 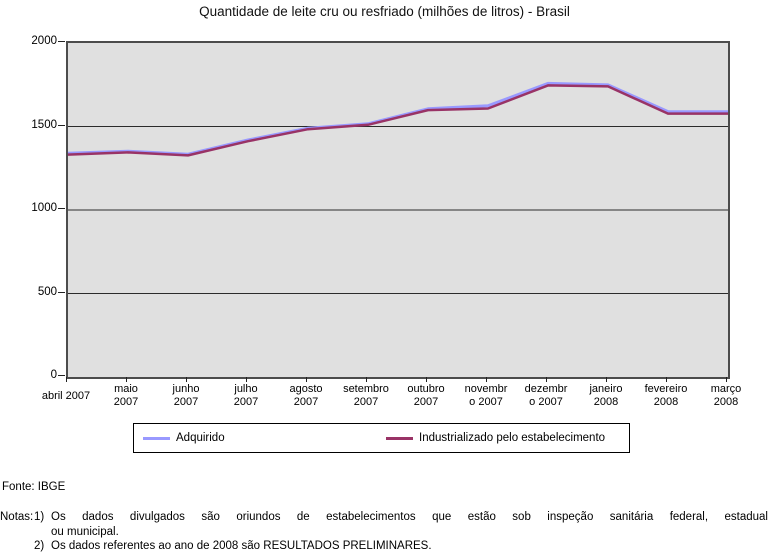 I want to click on x-axis-label-agosto-2007: agosto 2007, so click(x=306, y=395).